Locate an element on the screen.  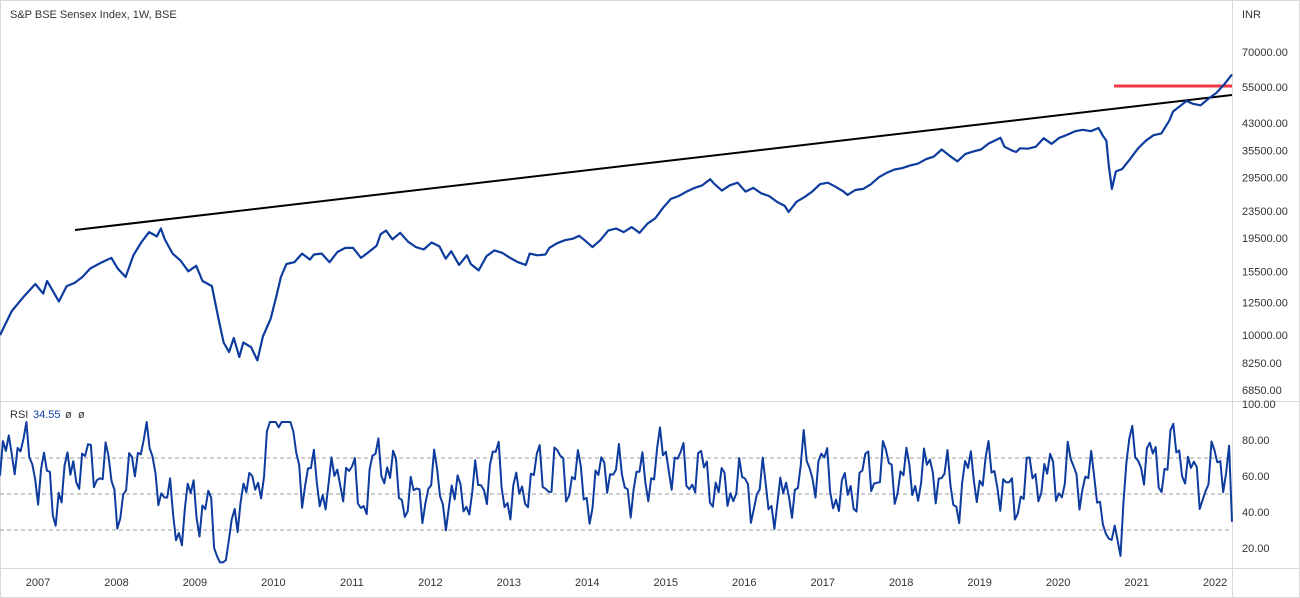
time-tick-label: 2011 is located at coordinates (352, 583).